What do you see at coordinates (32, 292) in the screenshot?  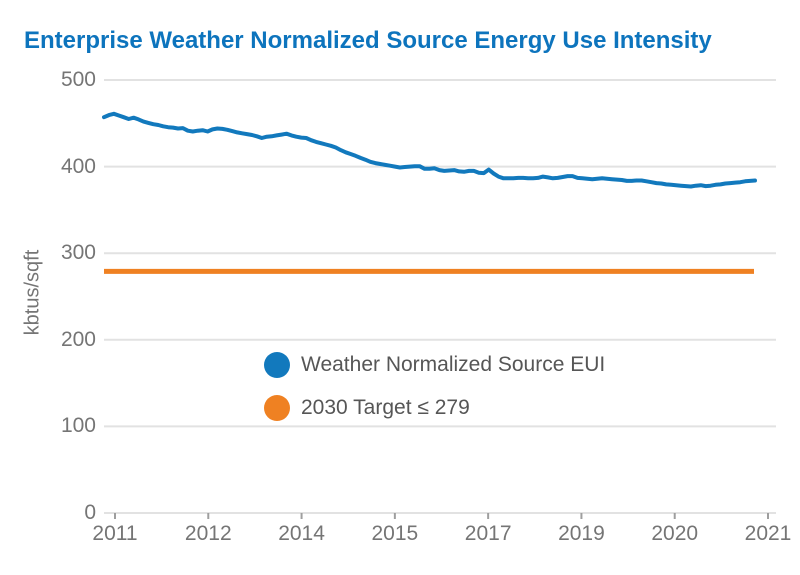 I see `y-axis-title: kbtus/sqft` at bounding box center [32, 292].